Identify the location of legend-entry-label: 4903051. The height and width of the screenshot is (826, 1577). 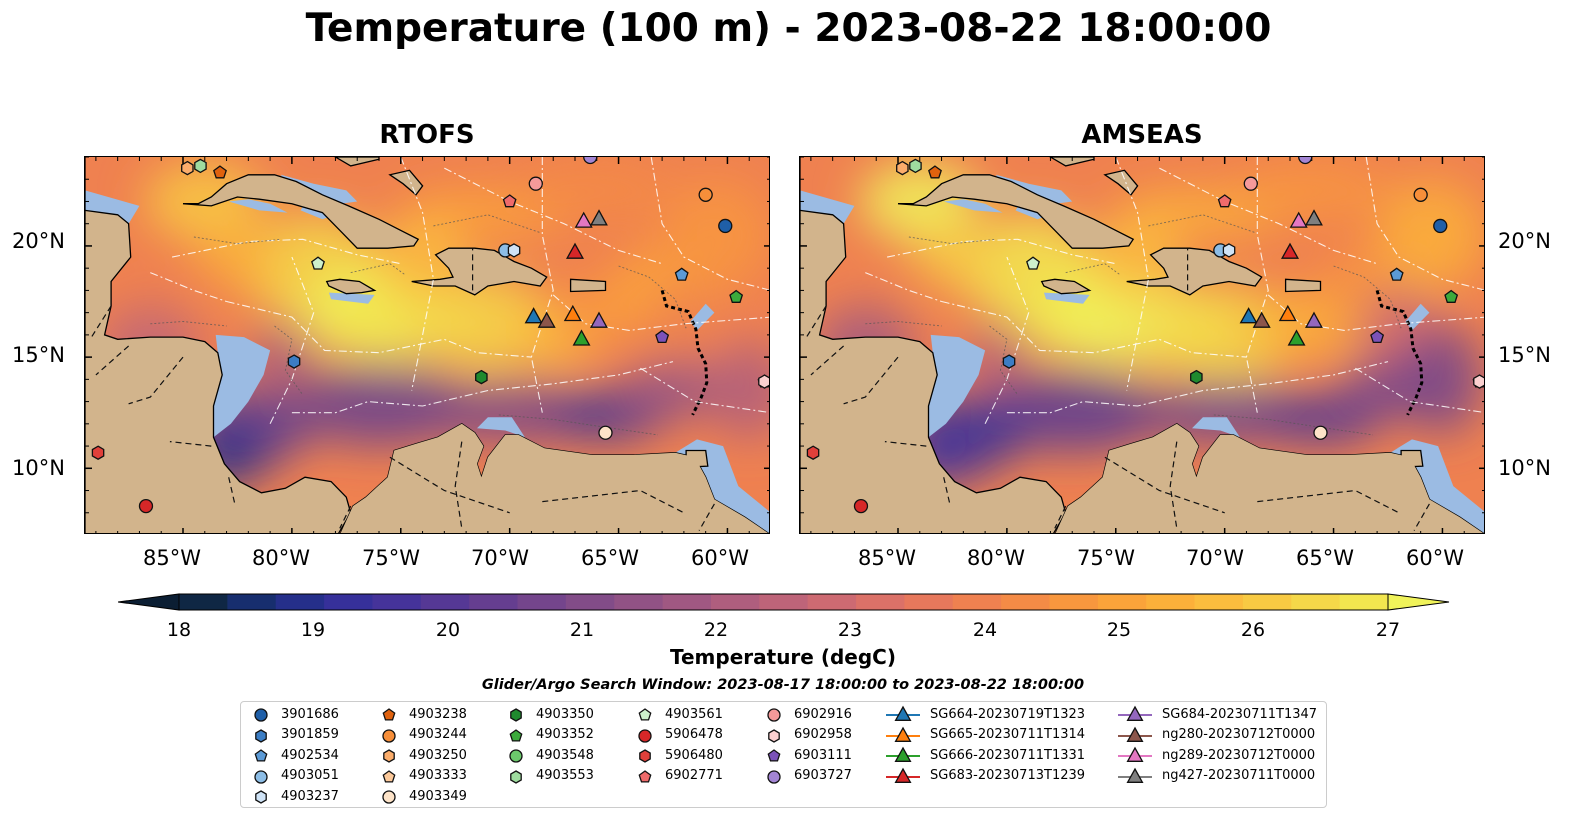
(310, 775).